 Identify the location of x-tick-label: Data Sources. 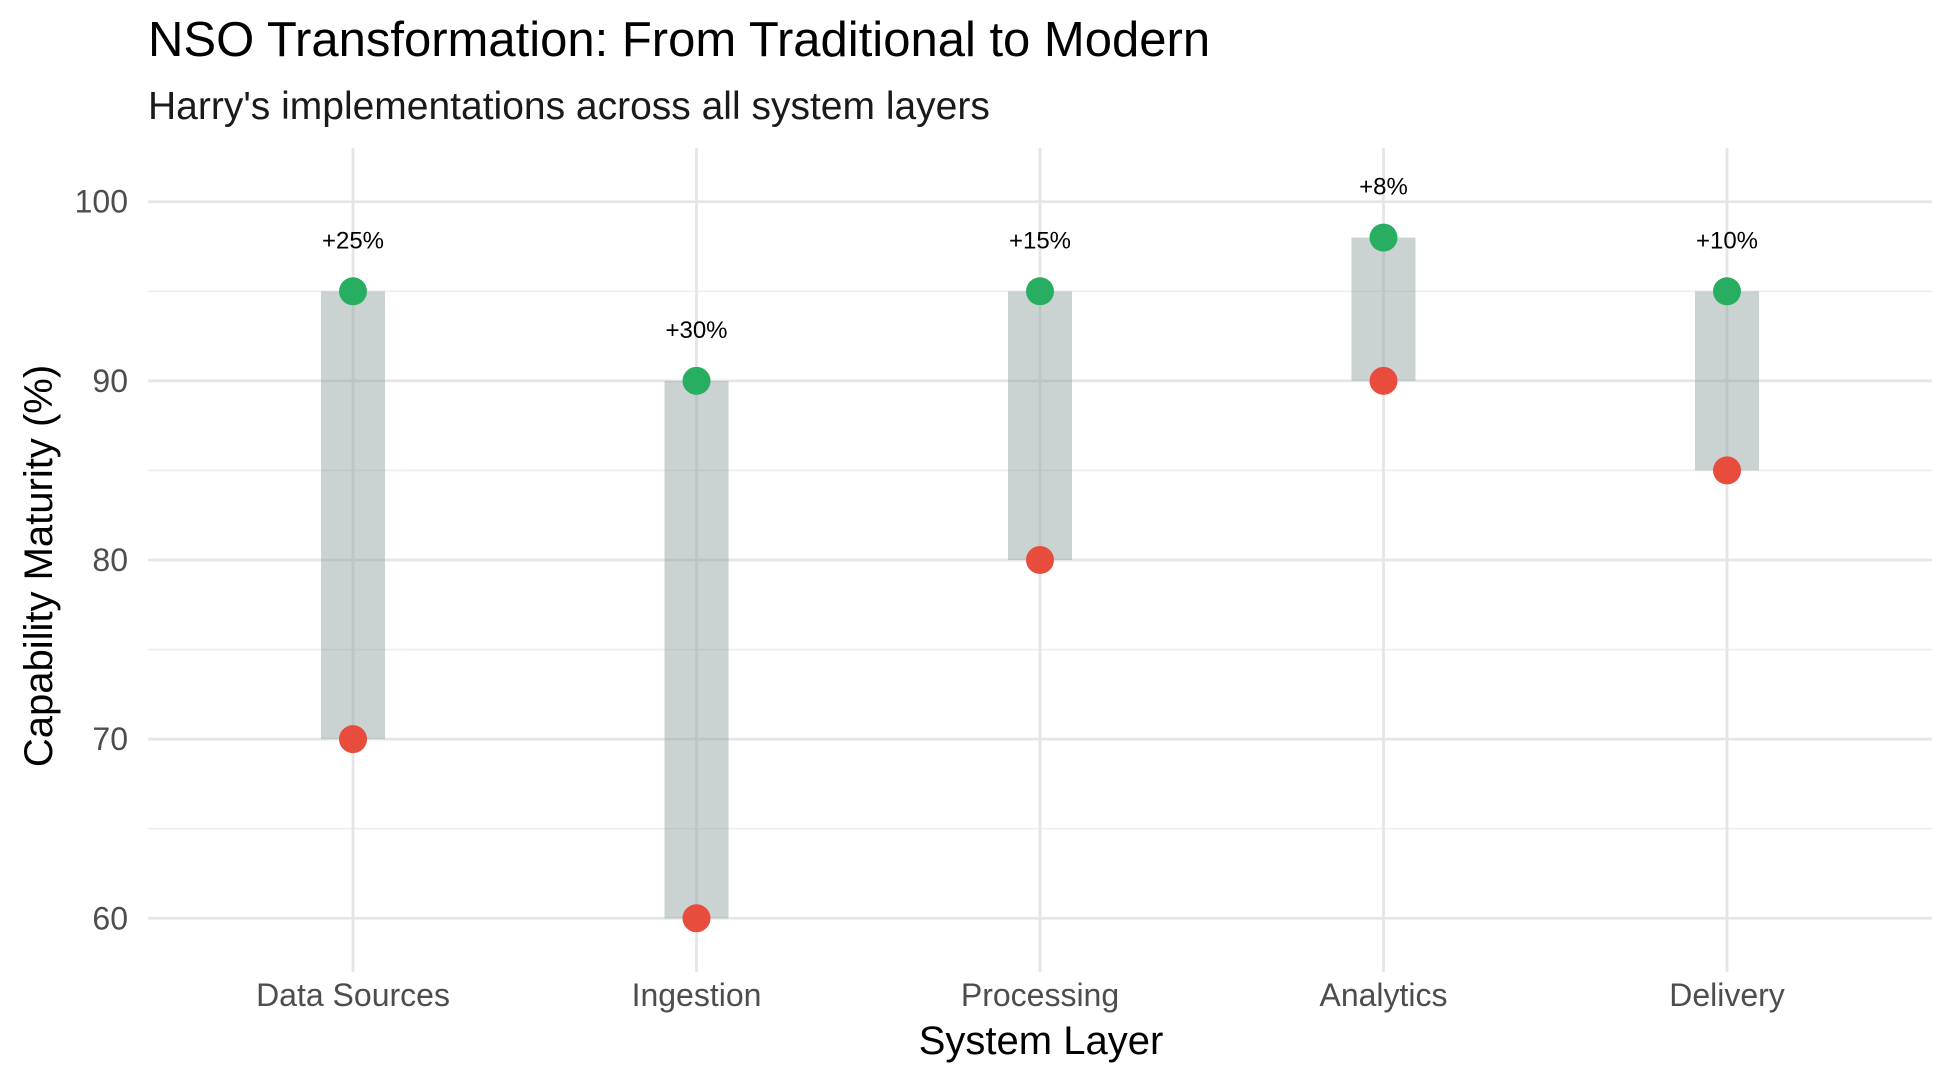
(353, 995).